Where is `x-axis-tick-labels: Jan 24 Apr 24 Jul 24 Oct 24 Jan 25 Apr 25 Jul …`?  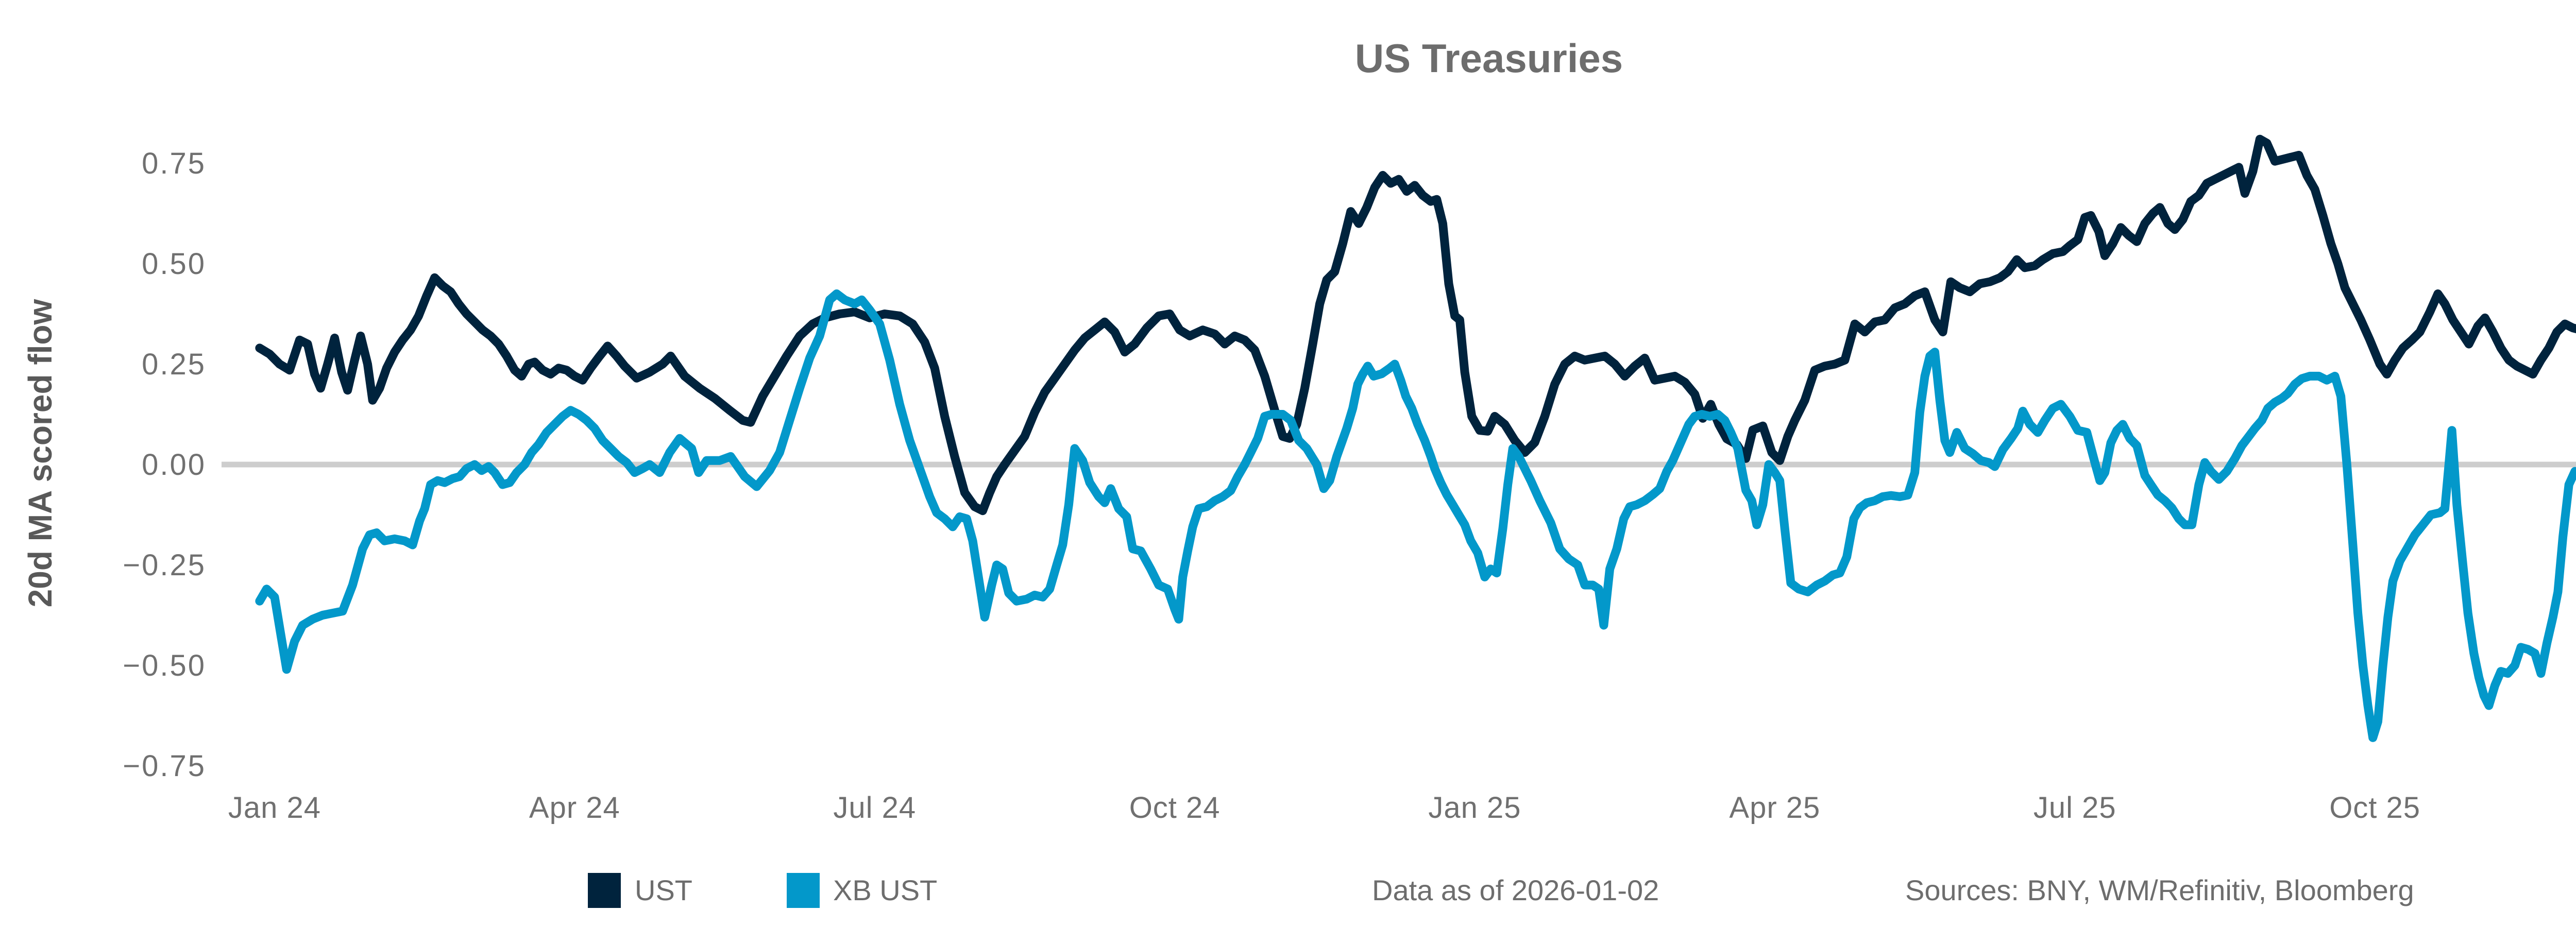 x-axis-tick-labels: Jan 24 Apr 24 Jul 24 Oct 24 Jan 25 Apr 25 Jul … is located at coordinates (1324, 808).